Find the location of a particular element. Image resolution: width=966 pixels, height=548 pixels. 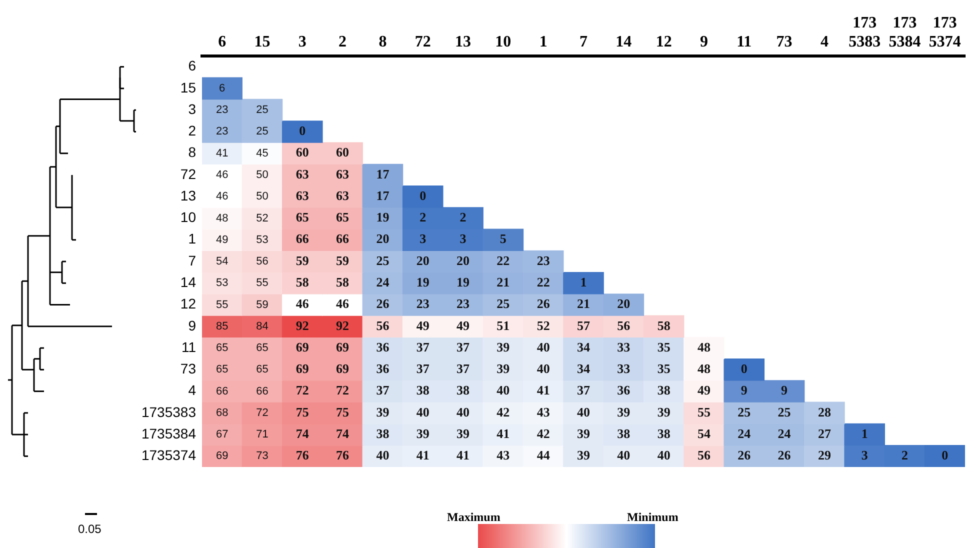

x-tick-label: 14 is located at coordinates (624, 42).